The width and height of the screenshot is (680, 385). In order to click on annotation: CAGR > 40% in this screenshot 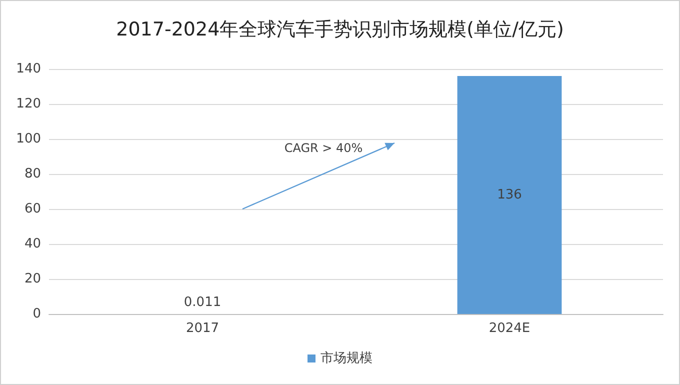, I will do `click(323, 148)`.